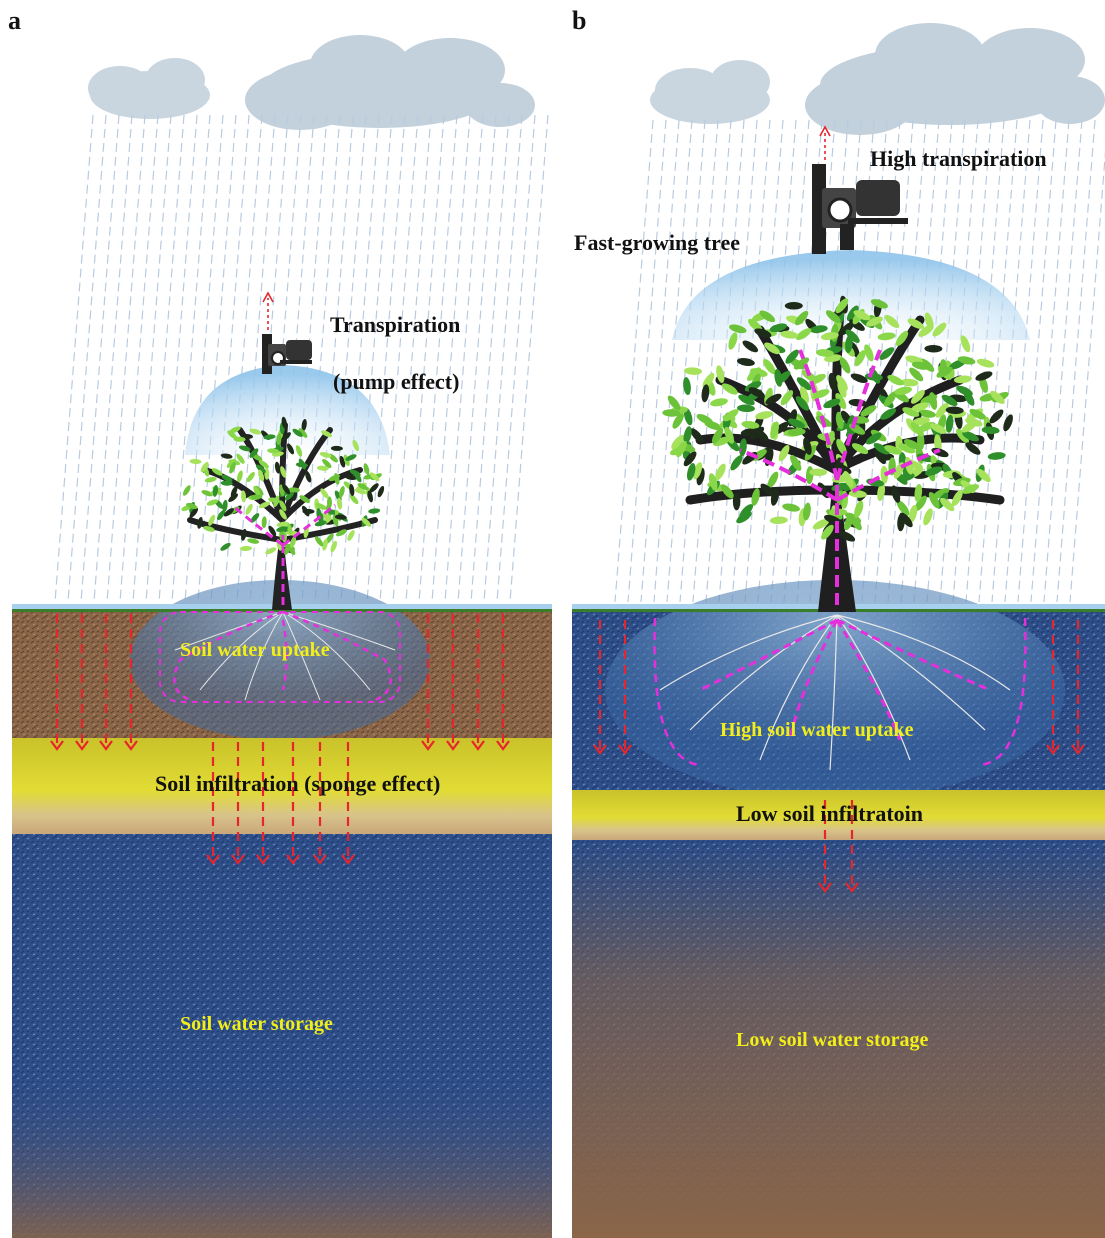 The width and height of the screenshot is (1105, 1238). What do you see at coordinates (14, 20) in the screenshot?
I see `panel-letter-a: a` at bounding box center [14, 20].